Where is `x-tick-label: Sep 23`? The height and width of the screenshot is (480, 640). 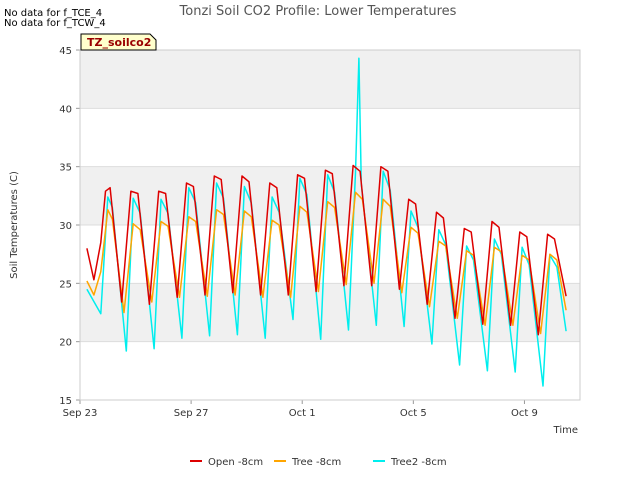
x-tick-label: Sep 23 is located at coordinates (80, 413).